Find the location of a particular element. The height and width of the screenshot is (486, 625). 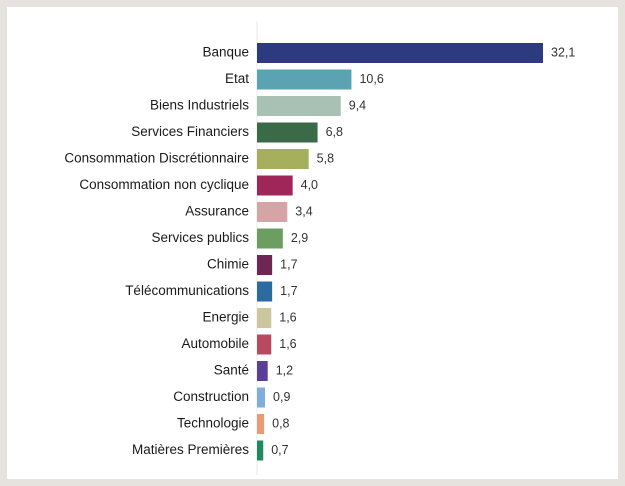

value-label: 10,6 is located at coordinates (371, 79).